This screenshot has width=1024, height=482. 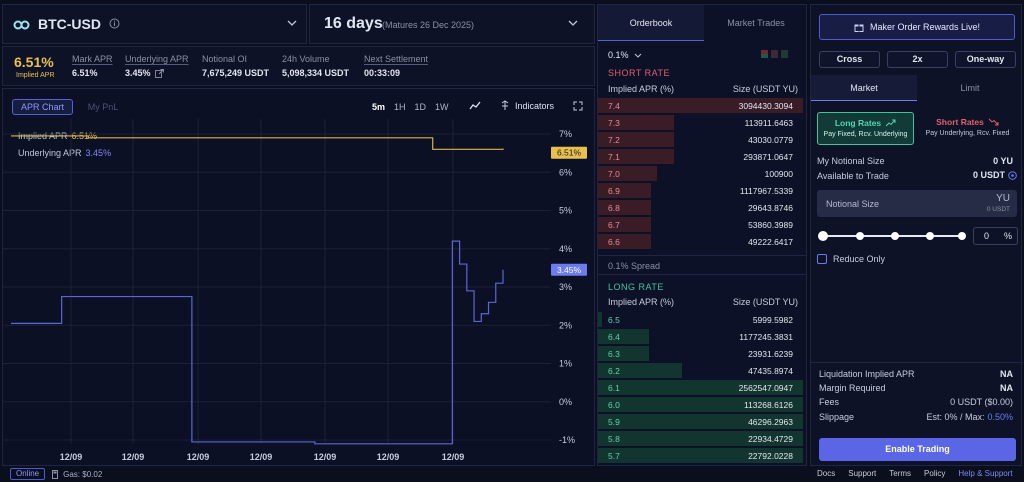 What do you see at coordinates (103, 107) in the screenshot?
I see `tab-my-pnl: My PnL` at bounding box center [103, 107].